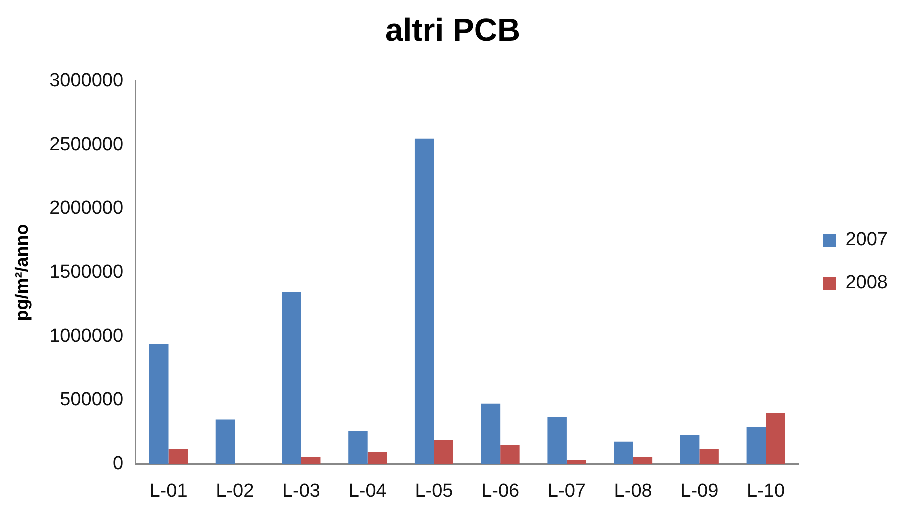  What do you see at coordinates (235, 491) in the screenshot?
I see `x-tick-label: L-02` at bounding box center [235, 491].